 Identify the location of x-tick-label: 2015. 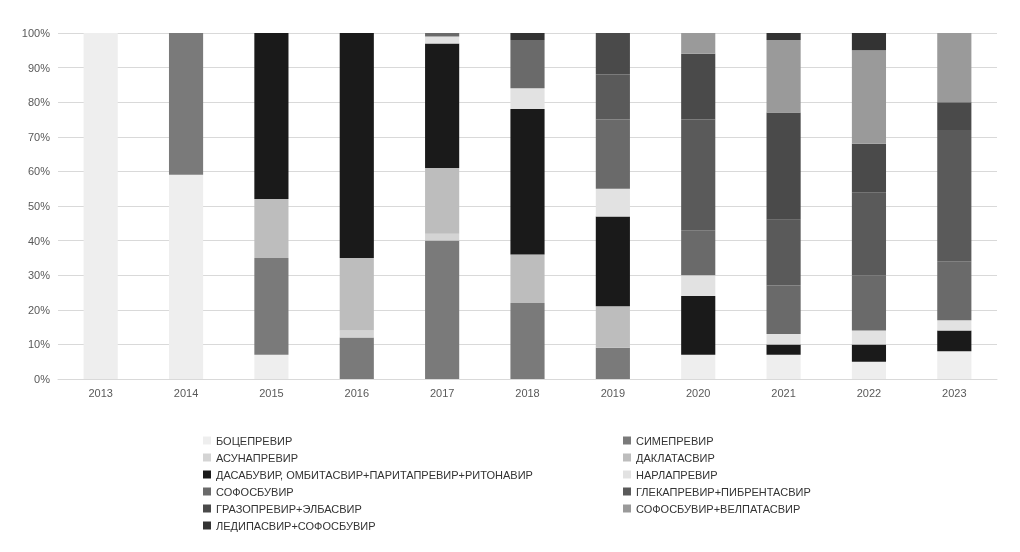
(271, 392).